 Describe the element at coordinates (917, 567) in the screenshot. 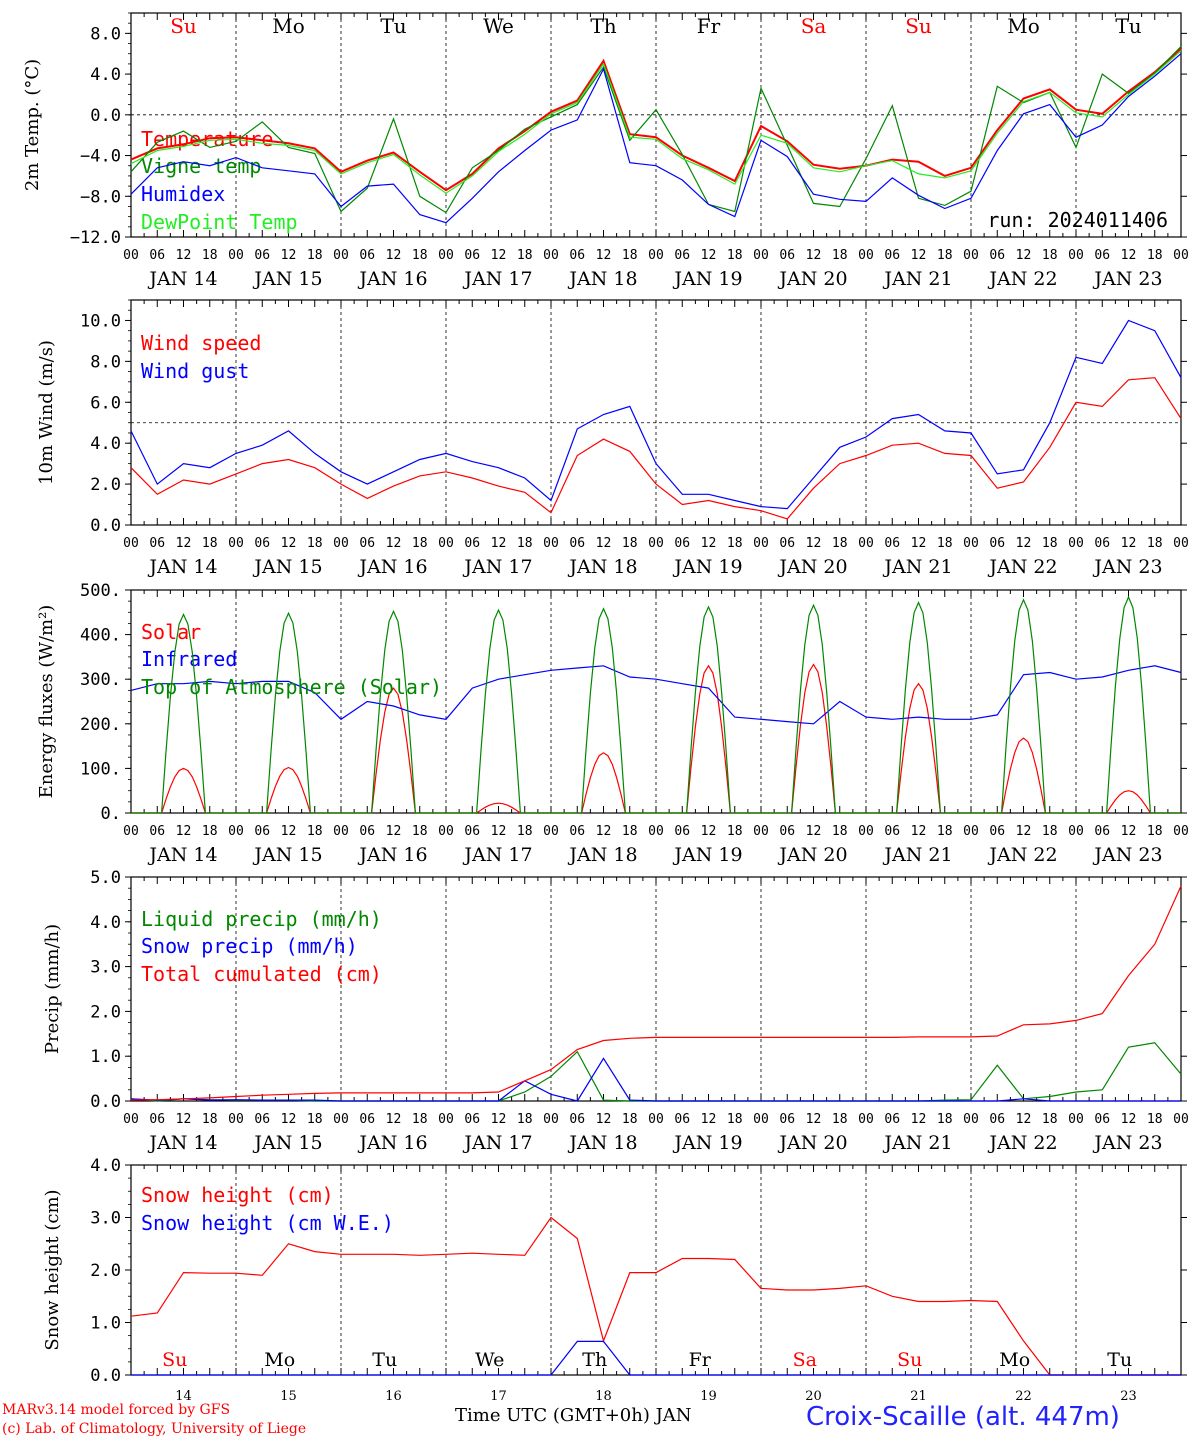

I see `date-label: JAN 21` at that location.